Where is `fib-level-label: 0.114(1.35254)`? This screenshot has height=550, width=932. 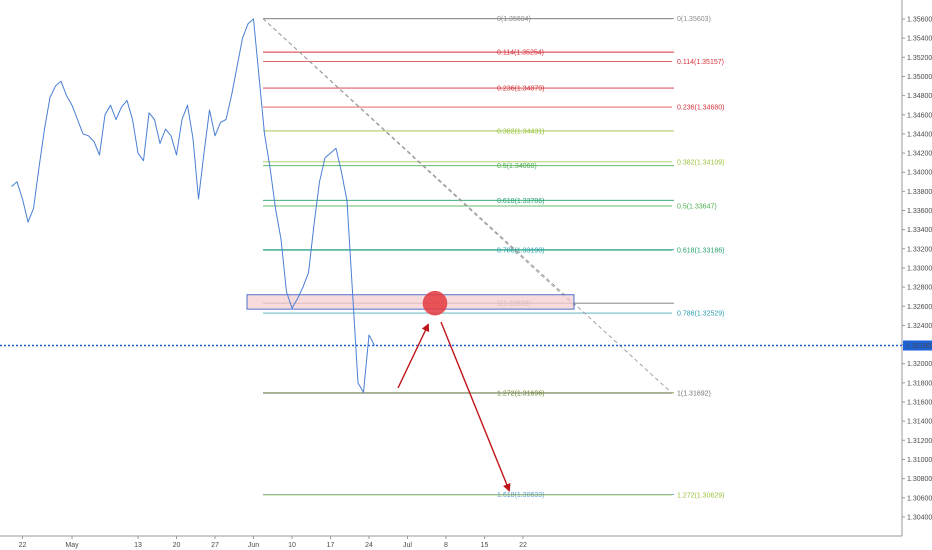 fib-level-label: 0.114(1.35254) is located at coordinates (520, 53).